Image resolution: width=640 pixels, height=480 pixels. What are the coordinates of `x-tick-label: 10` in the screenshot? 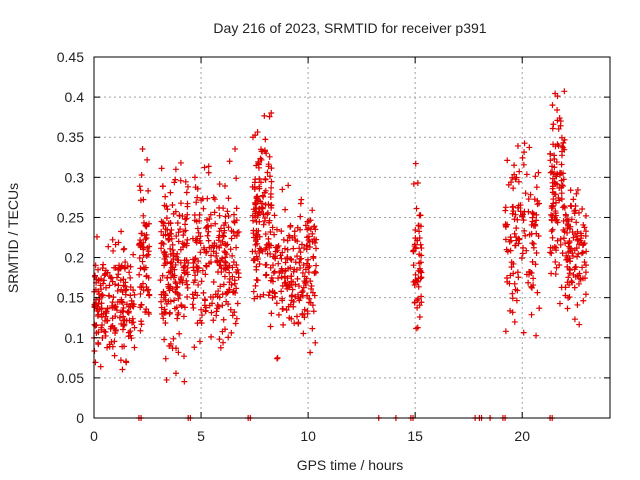 It's located at (308, 436).